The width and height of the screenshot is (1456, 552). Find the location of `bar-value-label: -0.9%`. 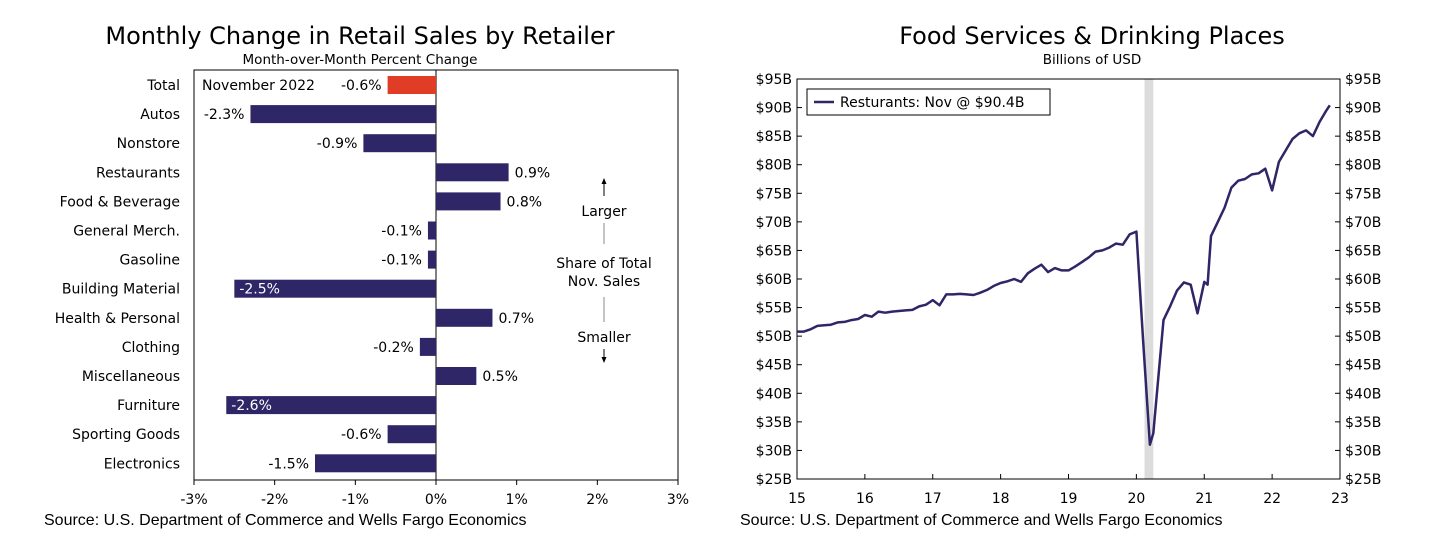

bar-value-label: -0.9% is located at coordinates (337, 144).